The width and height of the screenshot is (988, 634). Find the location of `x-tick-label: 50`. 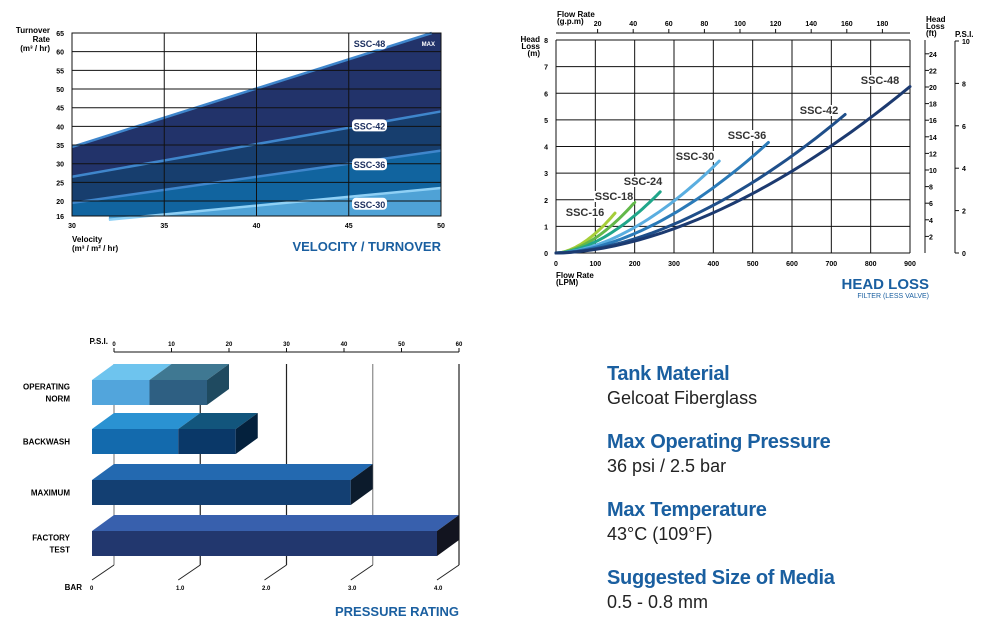

x-tick-label: 50 is located at coordinates (441, 226).